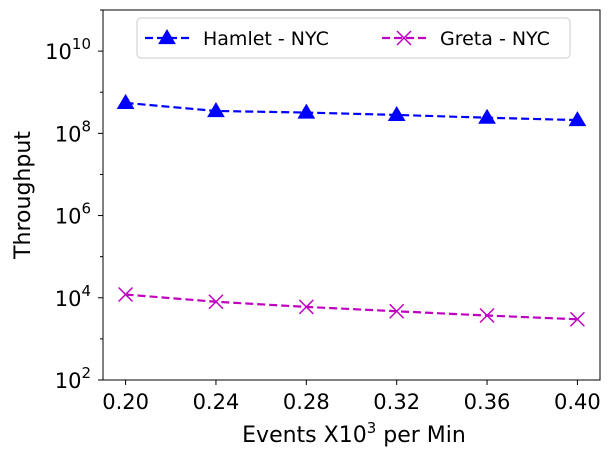 The image size is (615, 461). Describe the element at coordinates (495, 39) in the screenshot. I see `legend-label: Greta - NYC` at that location.